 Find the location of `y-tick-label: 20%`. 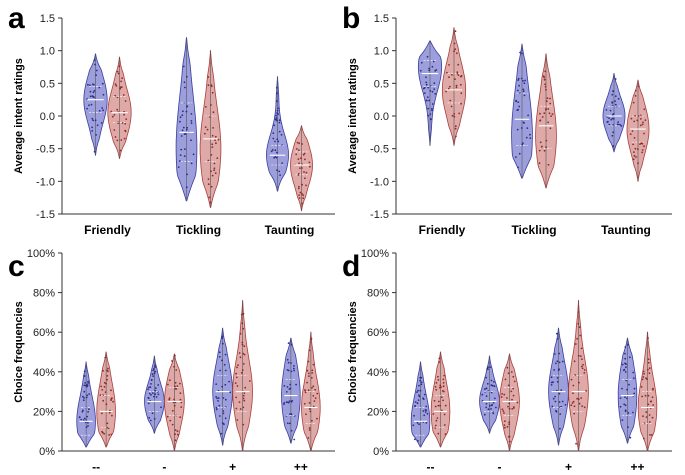

y-tick-label: 20% is located at coordinates (378, 412).